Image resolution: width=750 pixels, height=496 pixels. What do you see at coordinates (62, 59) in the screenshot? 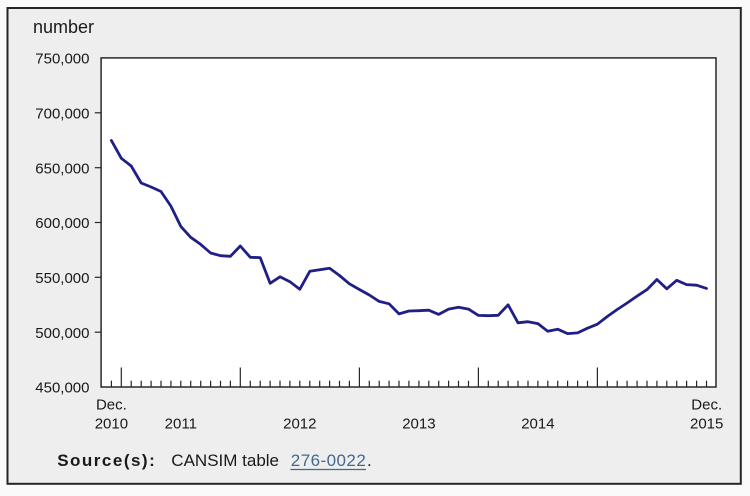
I see `svg-text: 750,000` at bounding box center [62, 59].